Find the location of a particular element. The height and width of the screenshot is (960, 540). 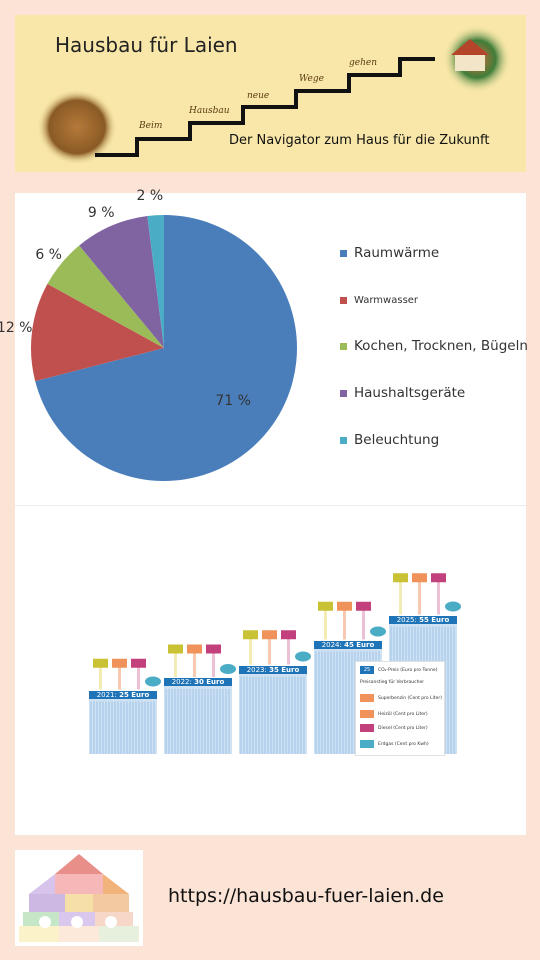

bar-value-label: 2023: 35 Euro is located at coordinates (273, 669).